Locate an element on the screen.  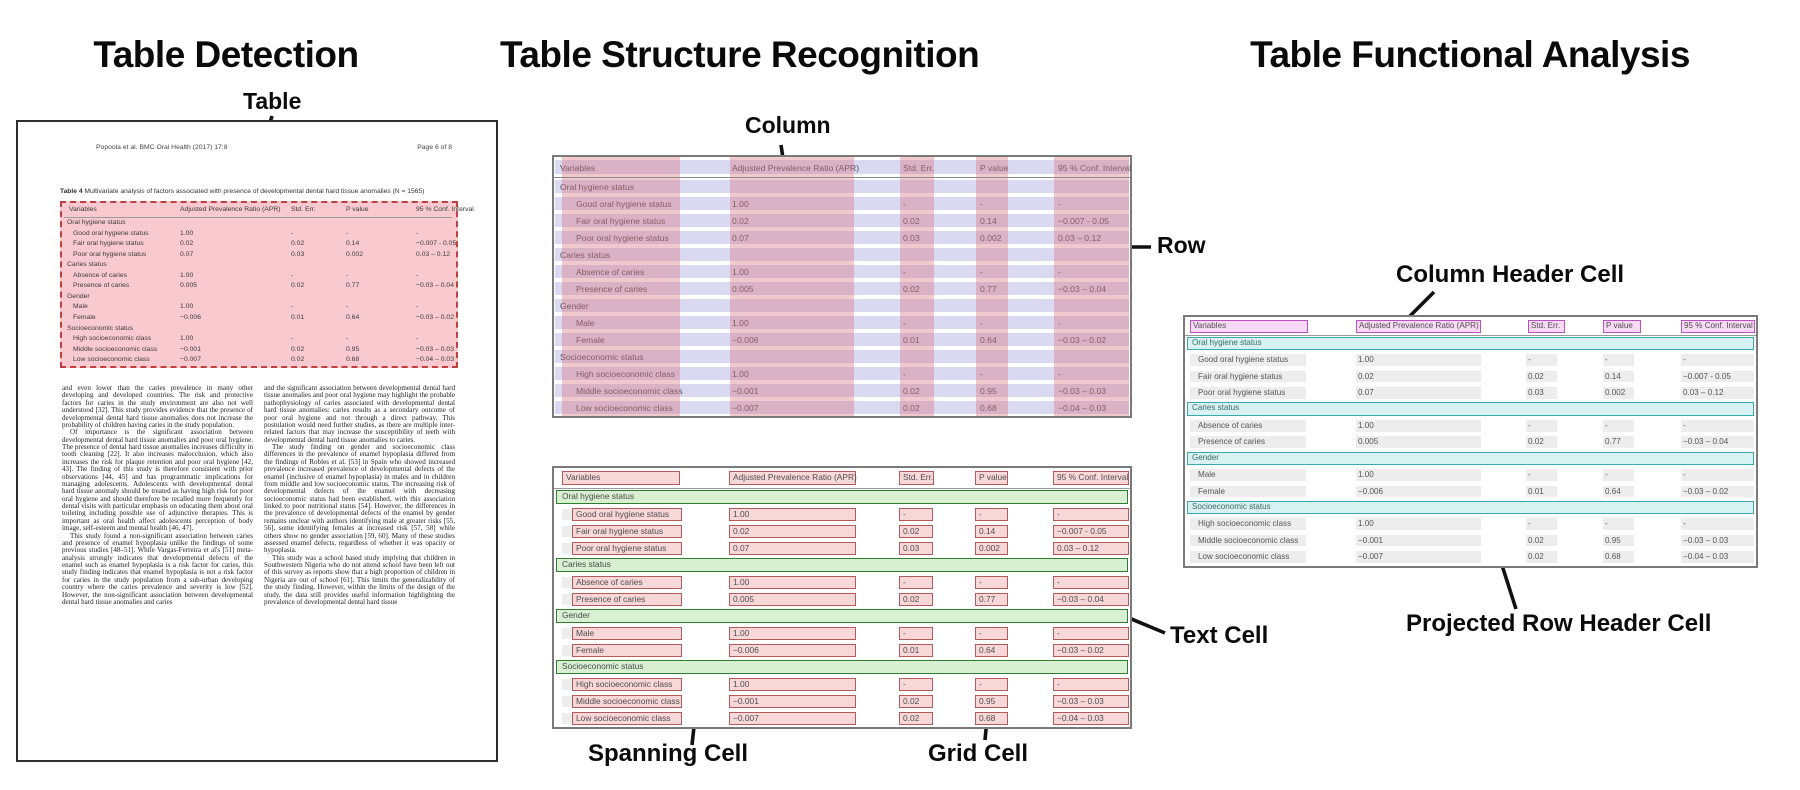
value-cell: 1.00 is located at coordinates (1418, 426).